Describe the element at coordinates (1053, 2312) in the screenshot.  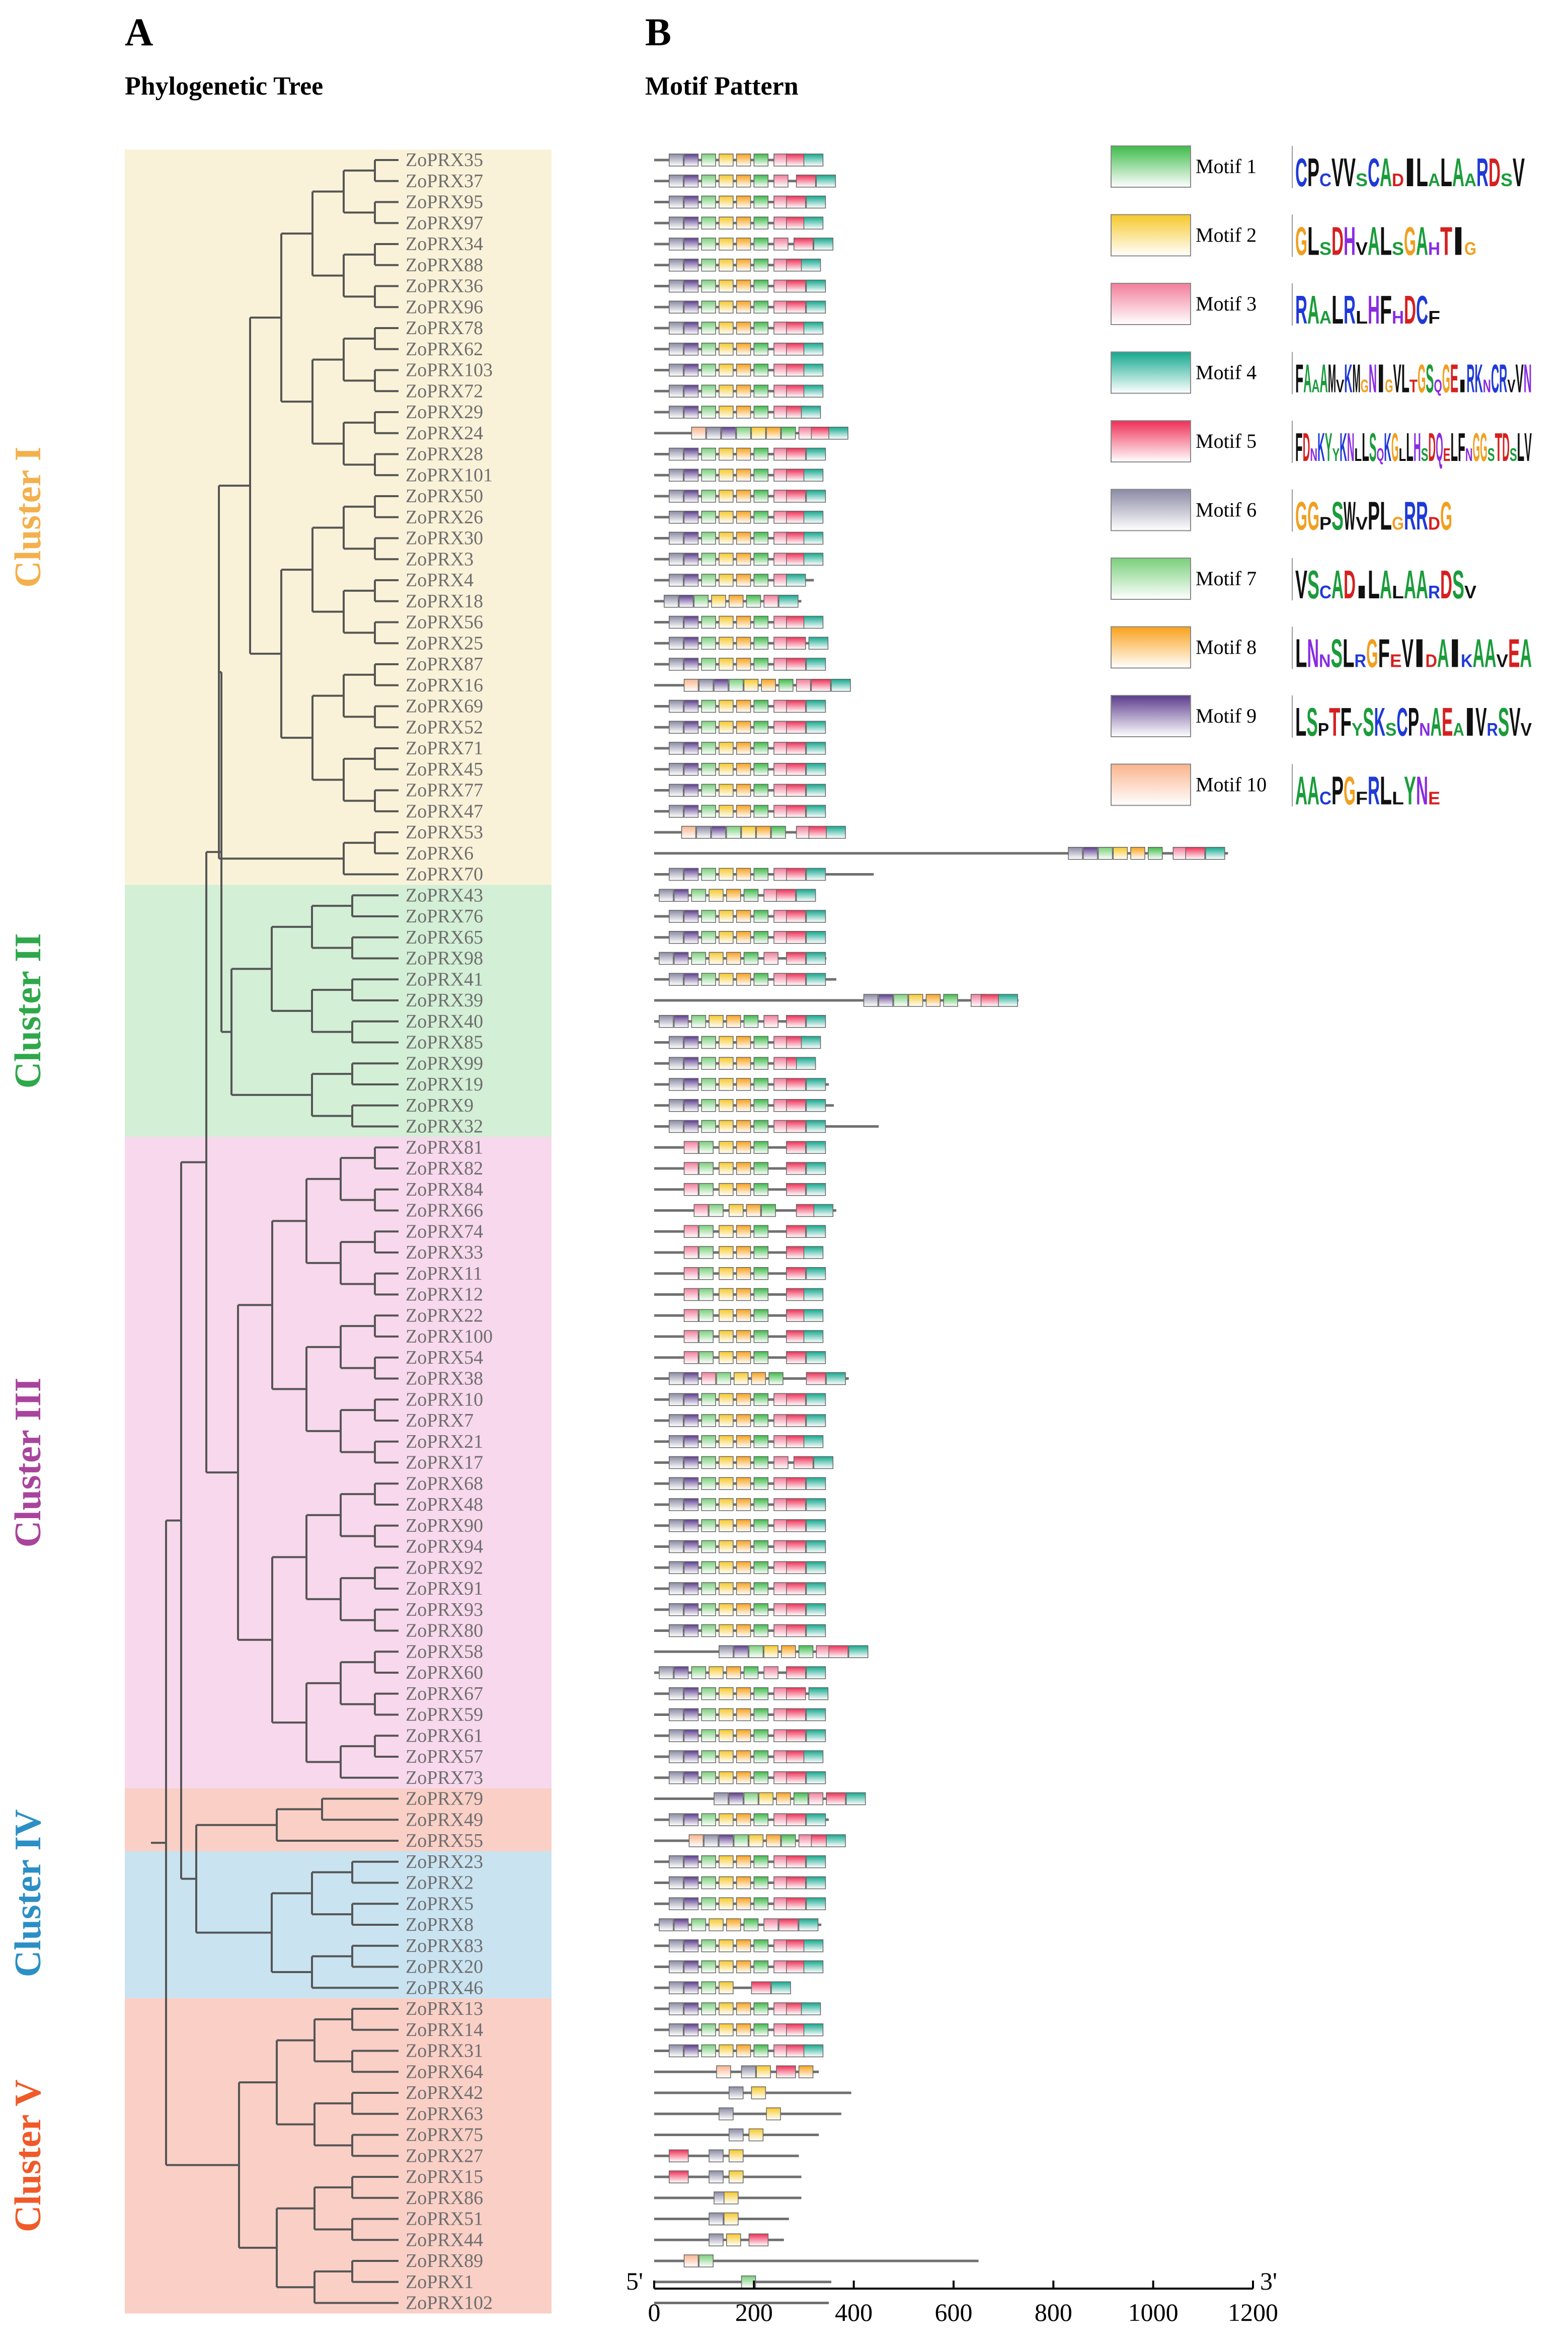
I see `axis-tick-label: 800` at that location.